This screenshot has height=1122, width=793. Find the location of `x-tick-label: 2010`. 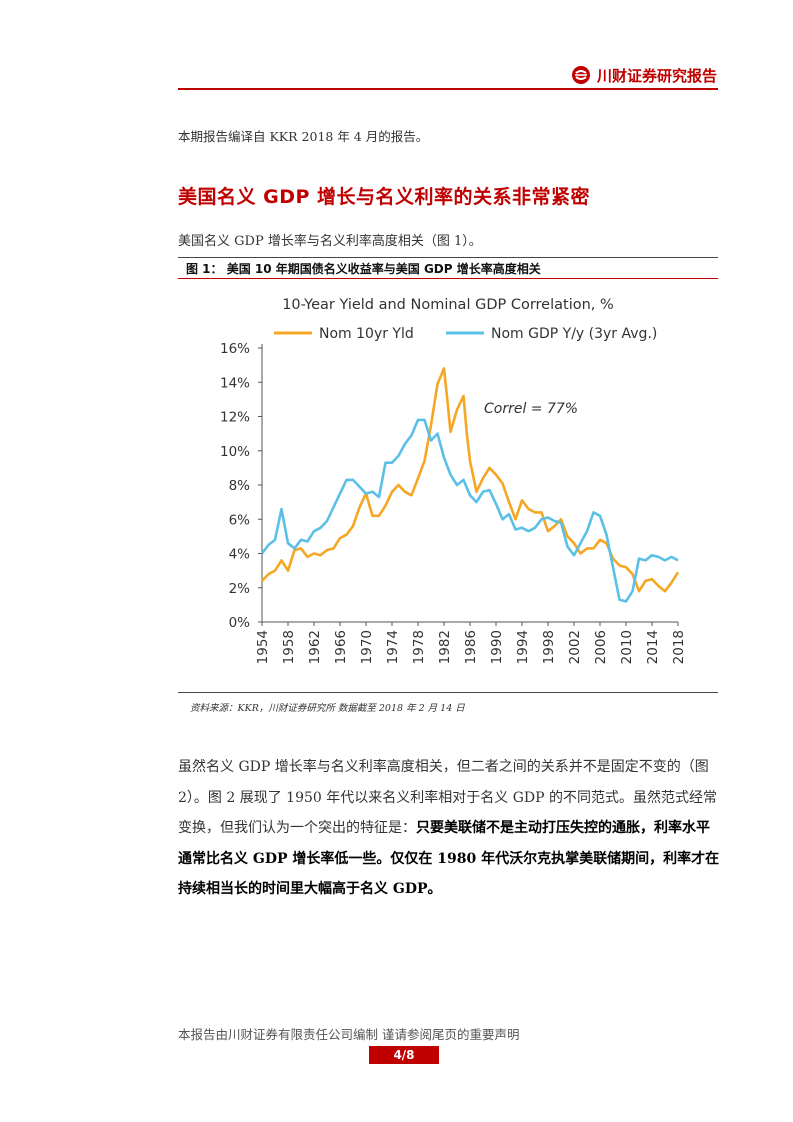

x-tick-label: 2010 is located at coordinates (627, 647).